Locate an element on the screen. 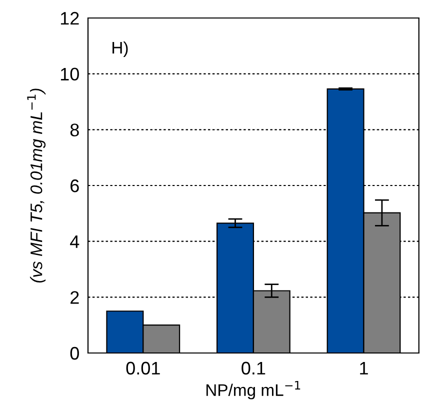 The image size is (421, 417). x-tick-label: 1 is located at coordinates (364, 368).